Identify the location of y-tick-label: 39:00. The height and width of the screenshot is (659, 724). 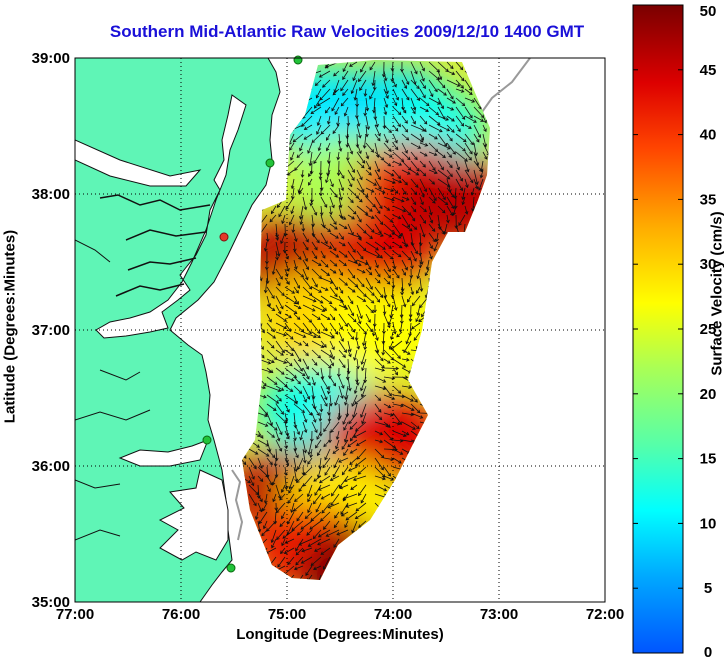
(51, 58).